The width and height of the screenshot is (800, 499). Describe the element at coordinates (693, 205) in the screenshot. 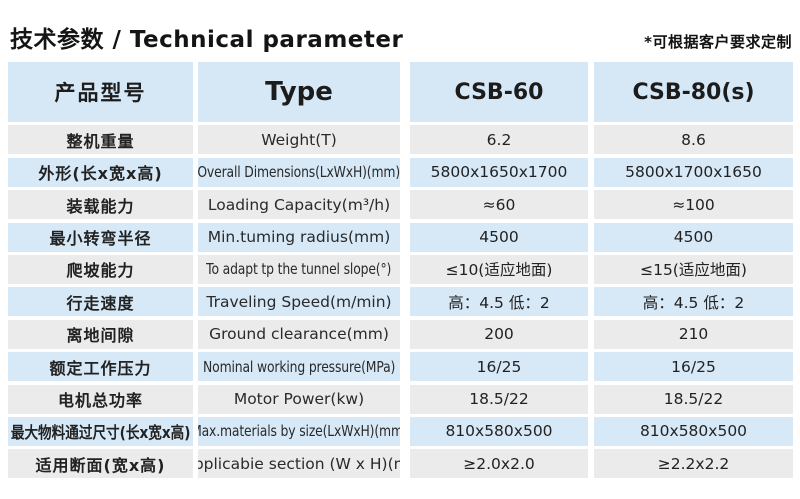

I see `value-csb80s: ≈100` at that location.